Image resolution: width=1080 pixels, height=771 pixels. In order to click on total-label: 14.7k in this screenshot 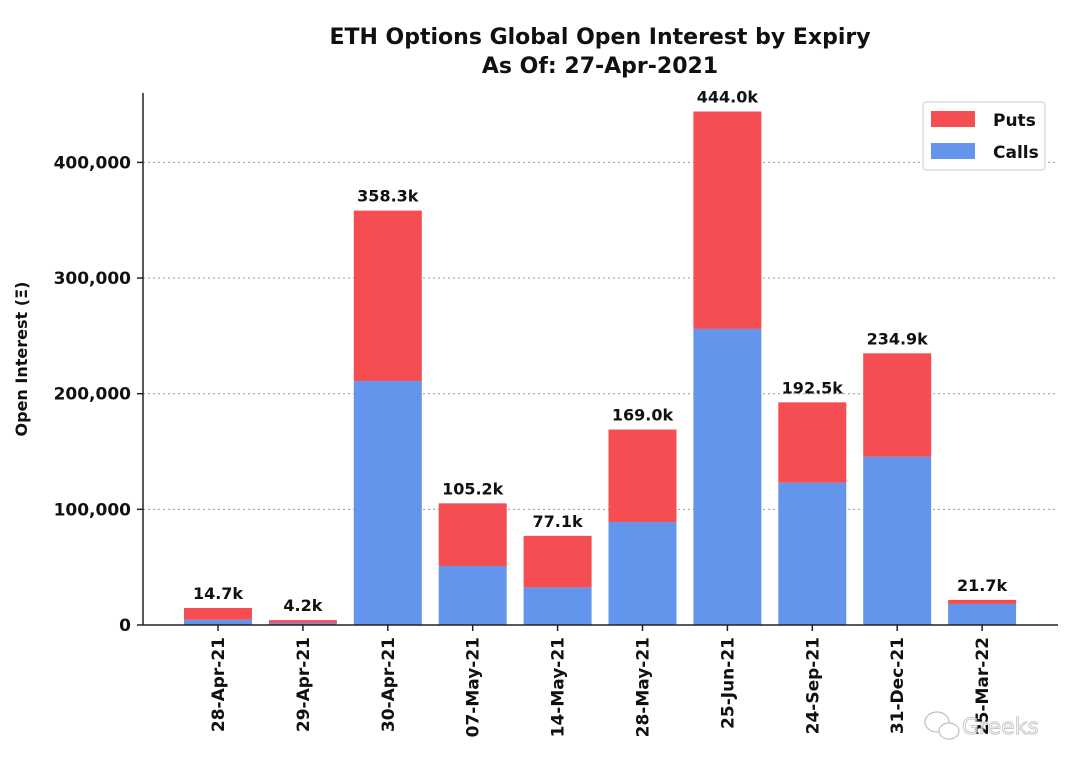, I will do `click(218, 593)`.